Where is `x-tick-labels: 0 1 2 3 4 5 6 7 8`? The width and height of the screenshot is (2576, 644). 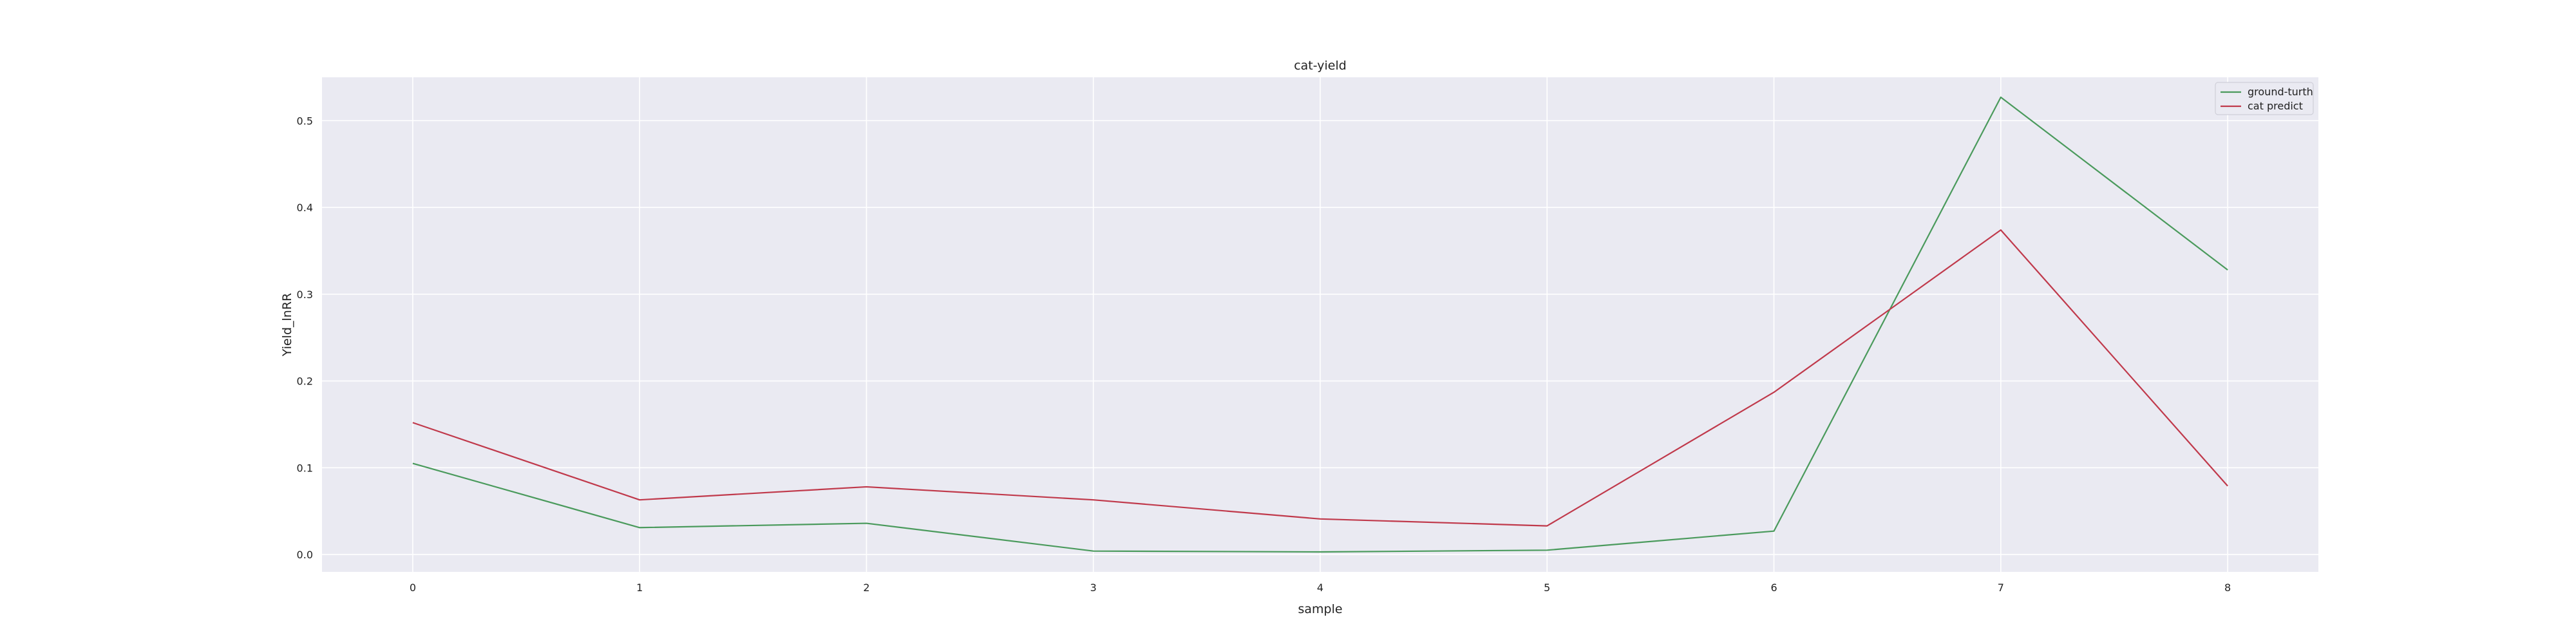
x-tick-labels: 0 1 2 3 4 5 6 7 8 is located at coordinates (1320, 588).